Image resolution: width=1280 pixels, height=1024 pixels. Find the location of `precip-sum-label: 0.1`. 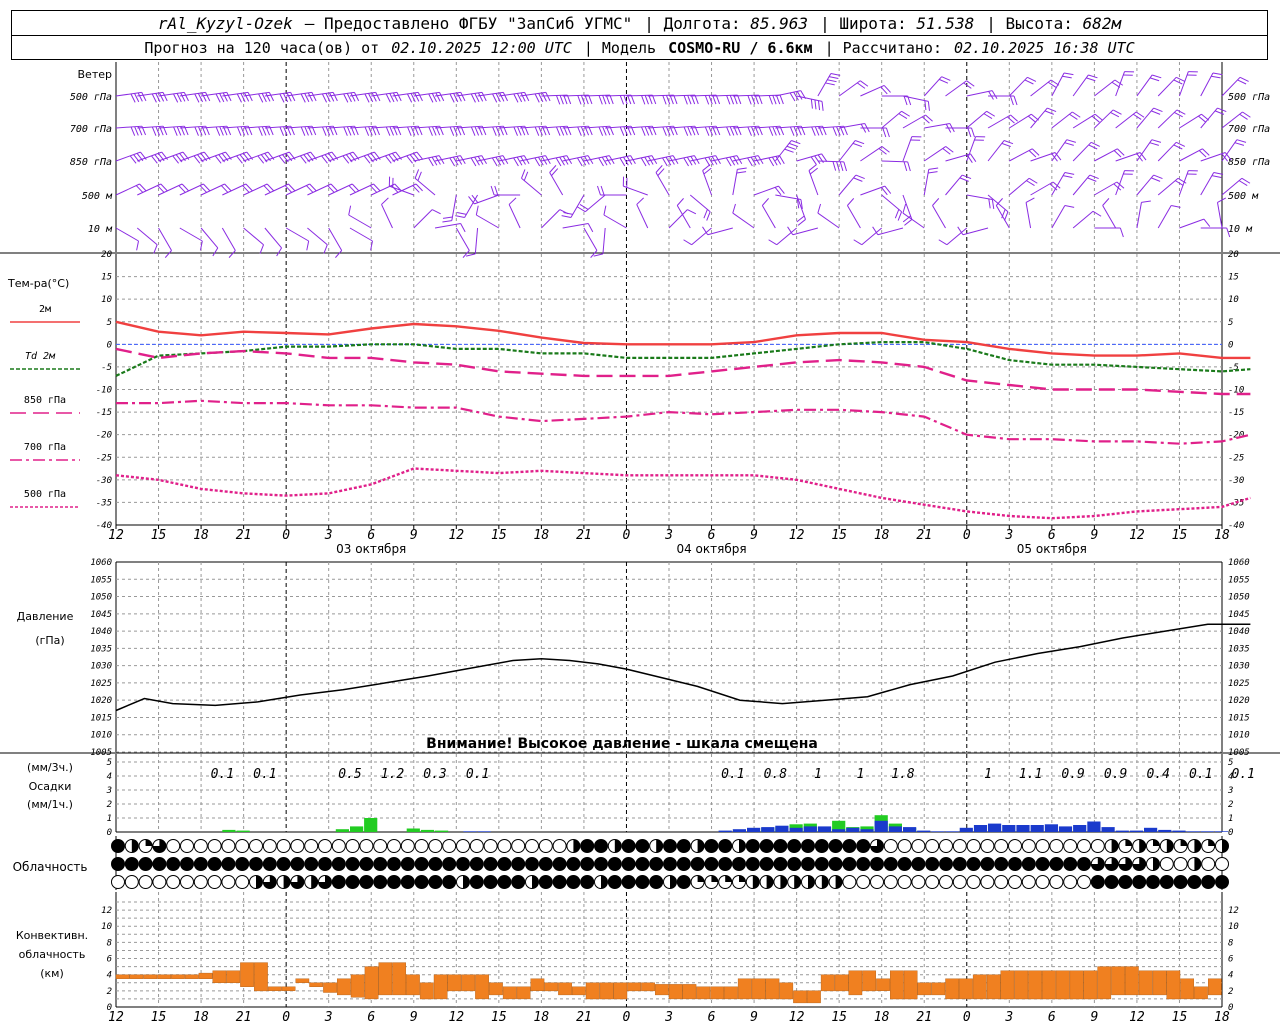

precip-sum-label: 0.1 is located at coordinates (1243, 774).